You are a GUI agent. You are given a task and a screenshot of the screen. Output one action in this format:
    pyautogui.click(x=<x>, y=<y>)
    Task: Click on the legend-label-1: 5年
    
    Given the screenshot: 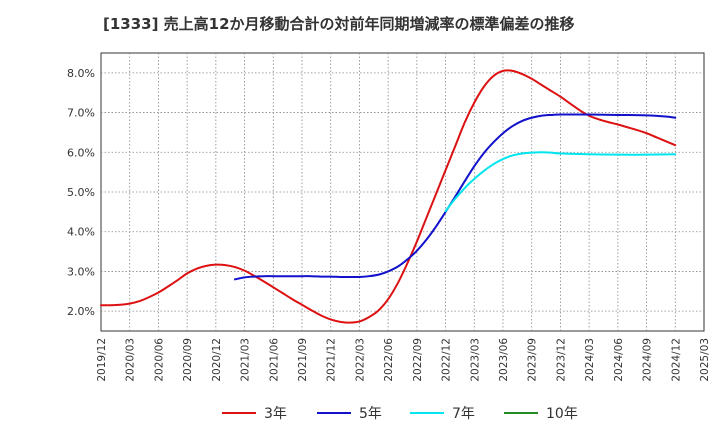 What is the action you would take?
    pyautogui.click(x=370, y=414)
    